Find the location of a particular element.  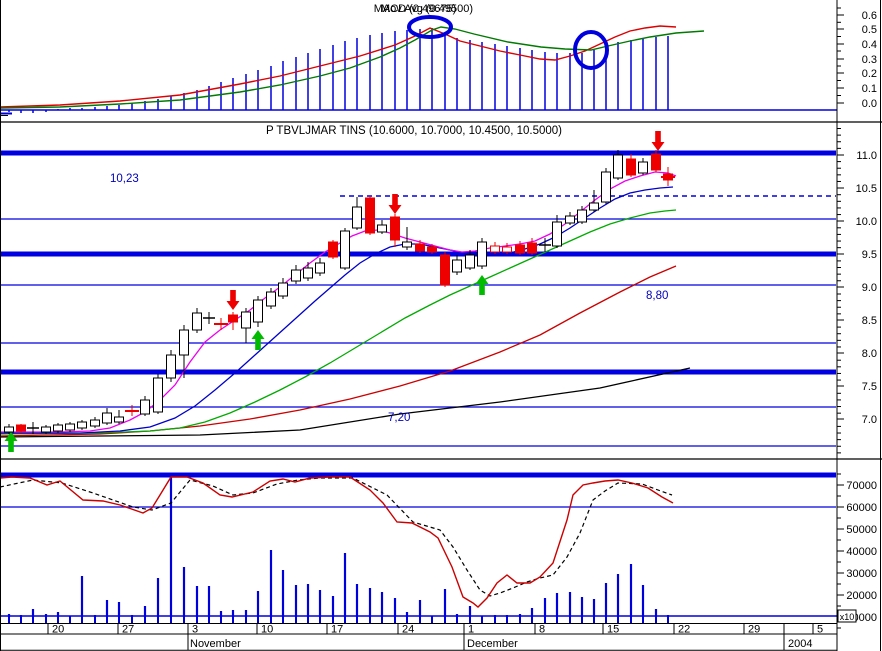

week-label: 24 is located at coordinates (408, 630).